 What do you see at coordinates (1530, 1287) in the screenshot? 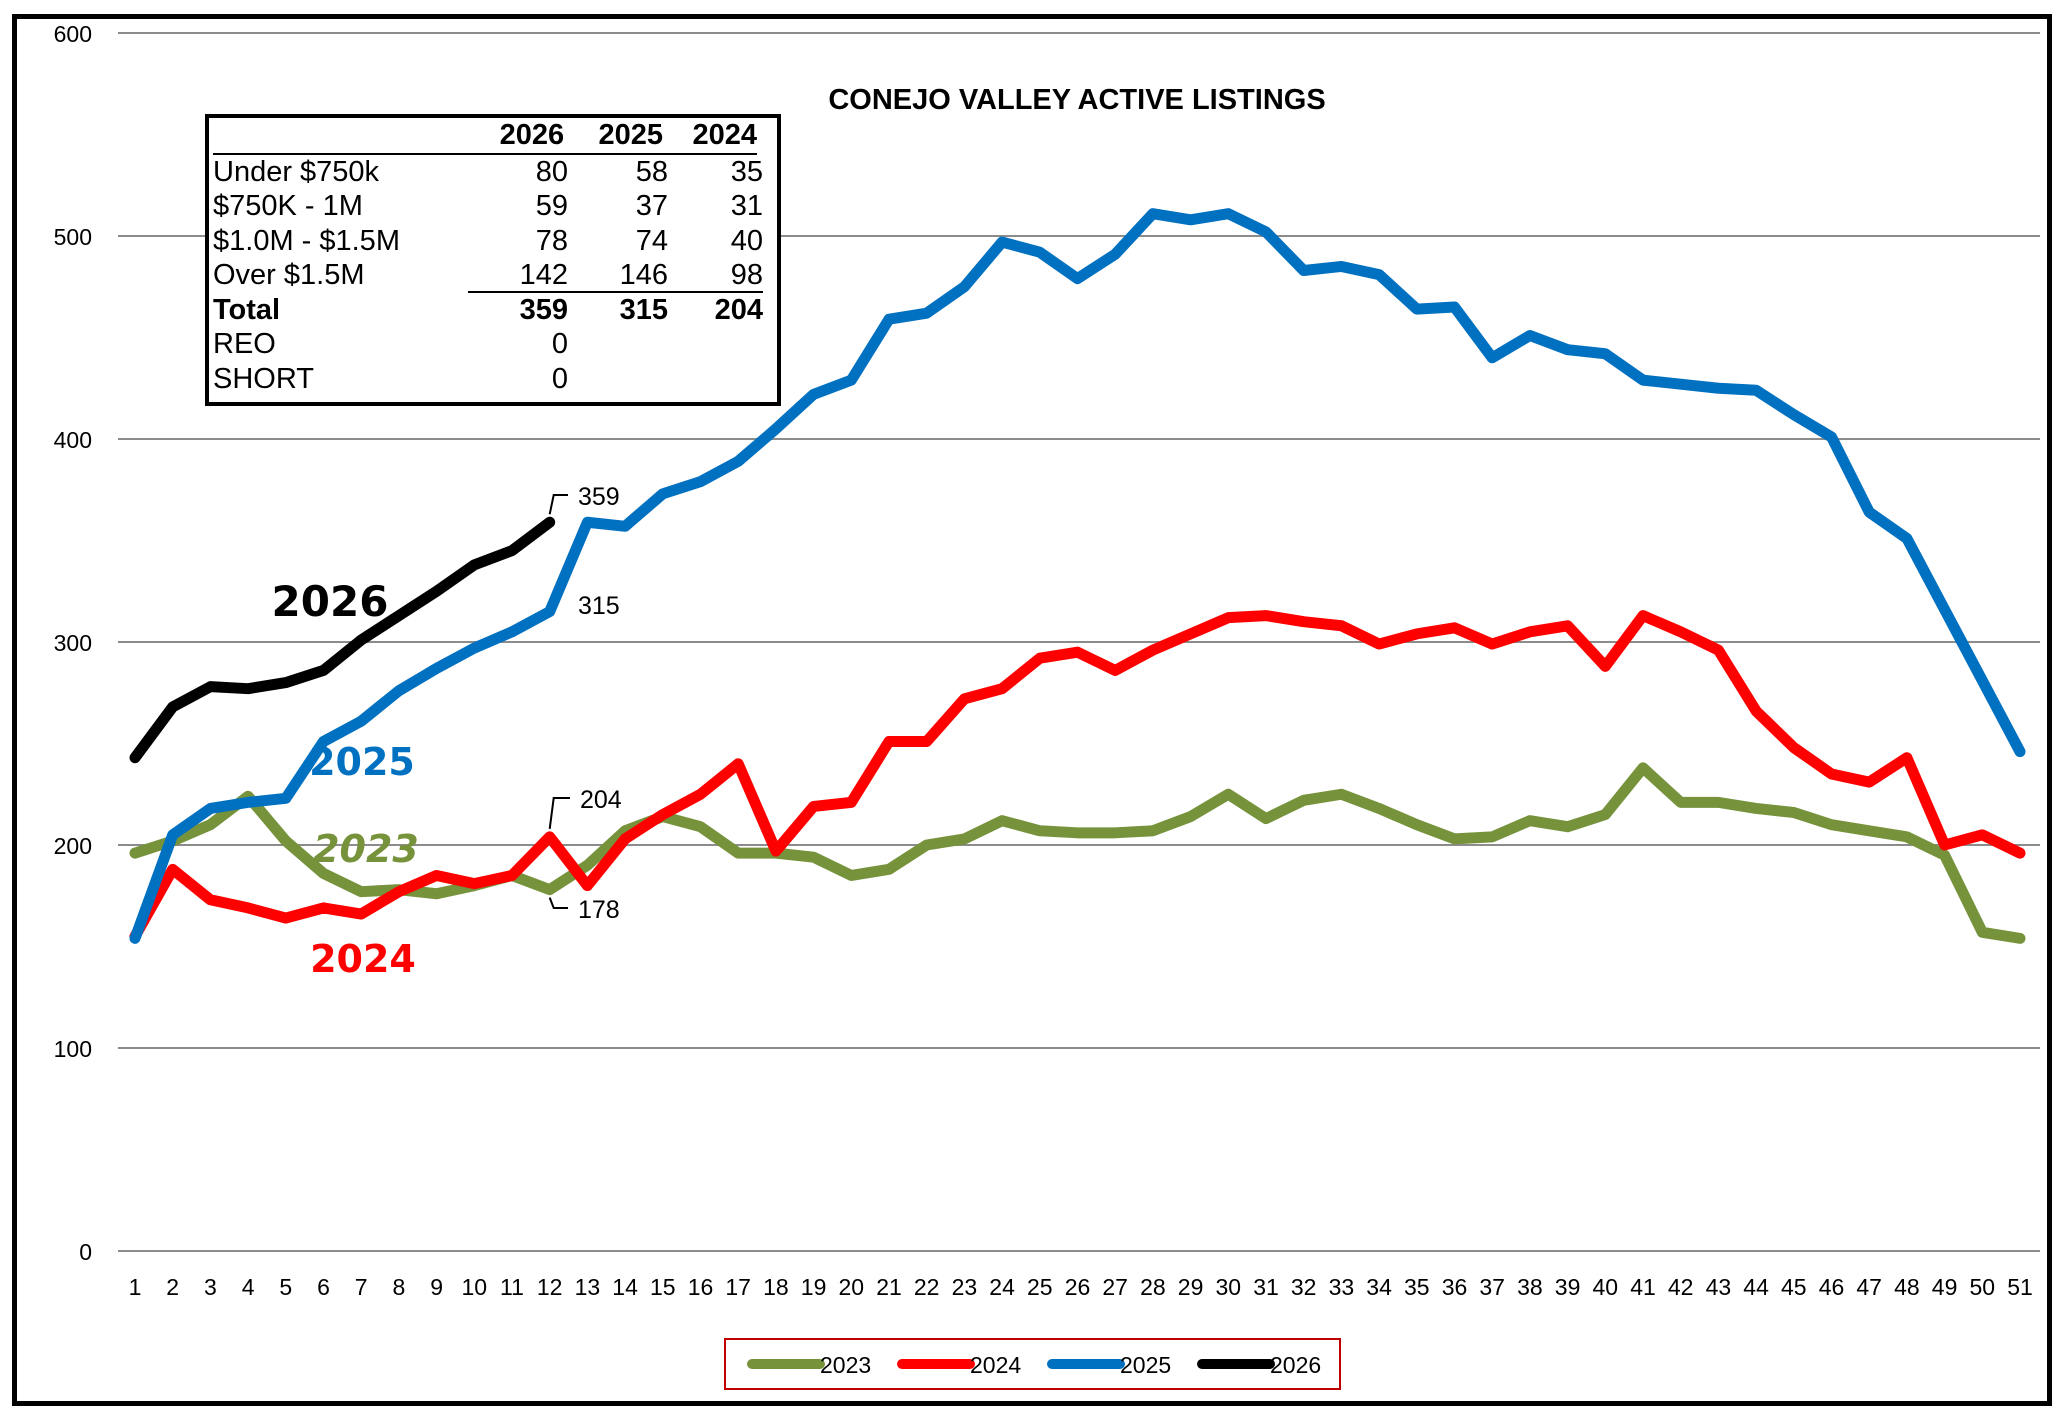
I see `x-tick-label: 38` at bounding box center [1530, 1287].